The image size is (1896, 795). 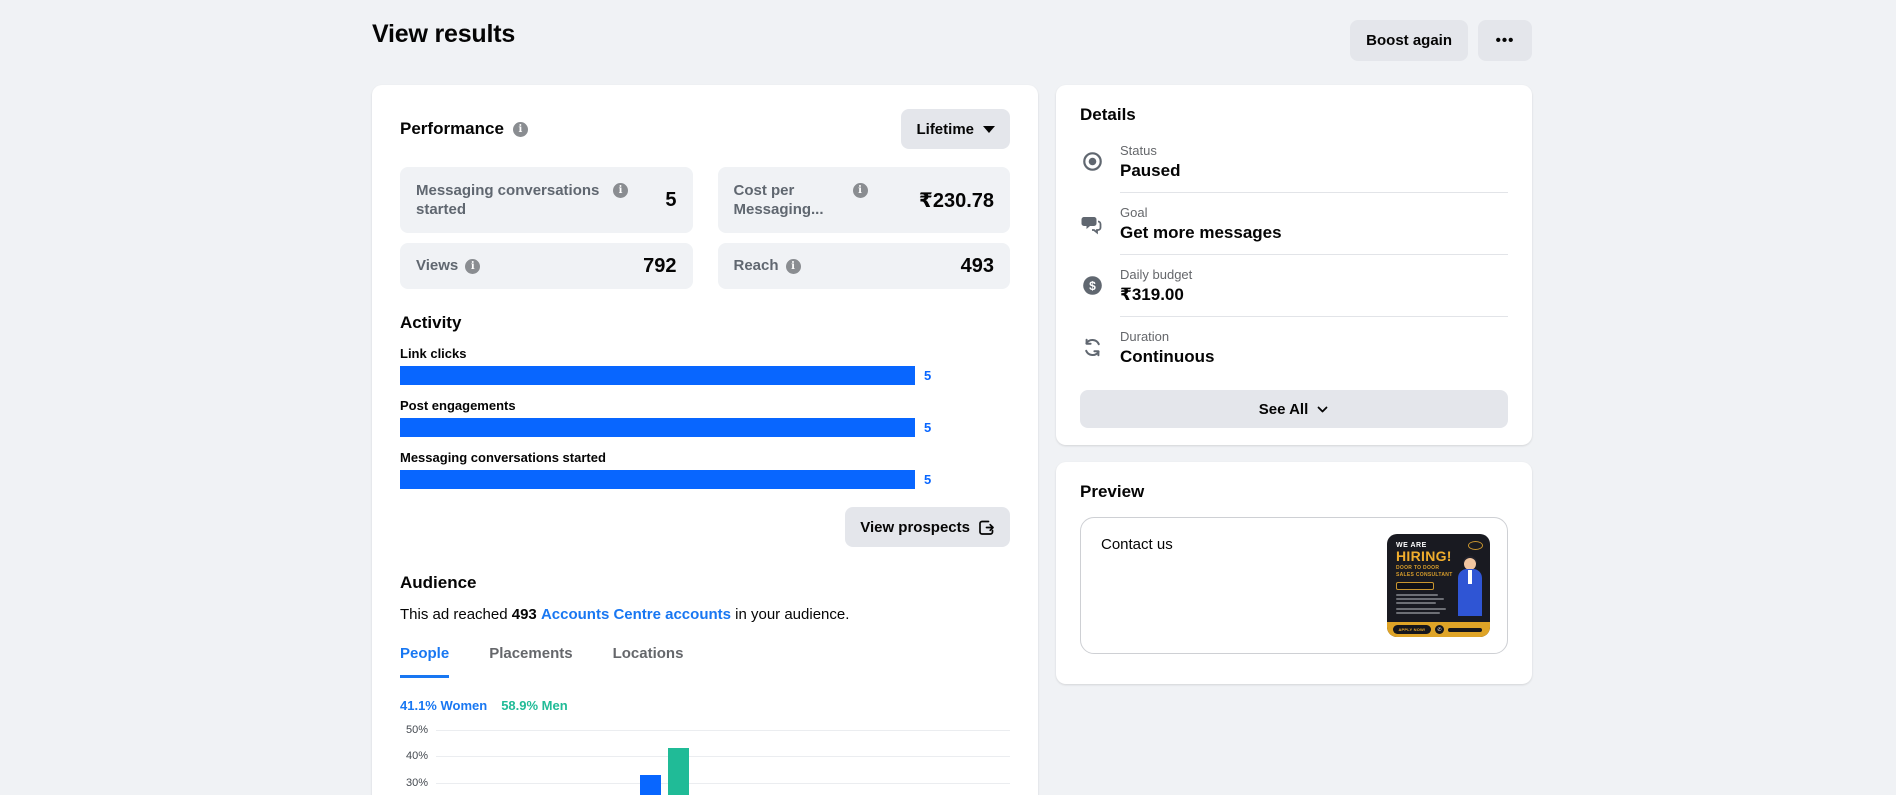 I want to click on view-prospects-button: View prospects, so click(x=927, y=527).